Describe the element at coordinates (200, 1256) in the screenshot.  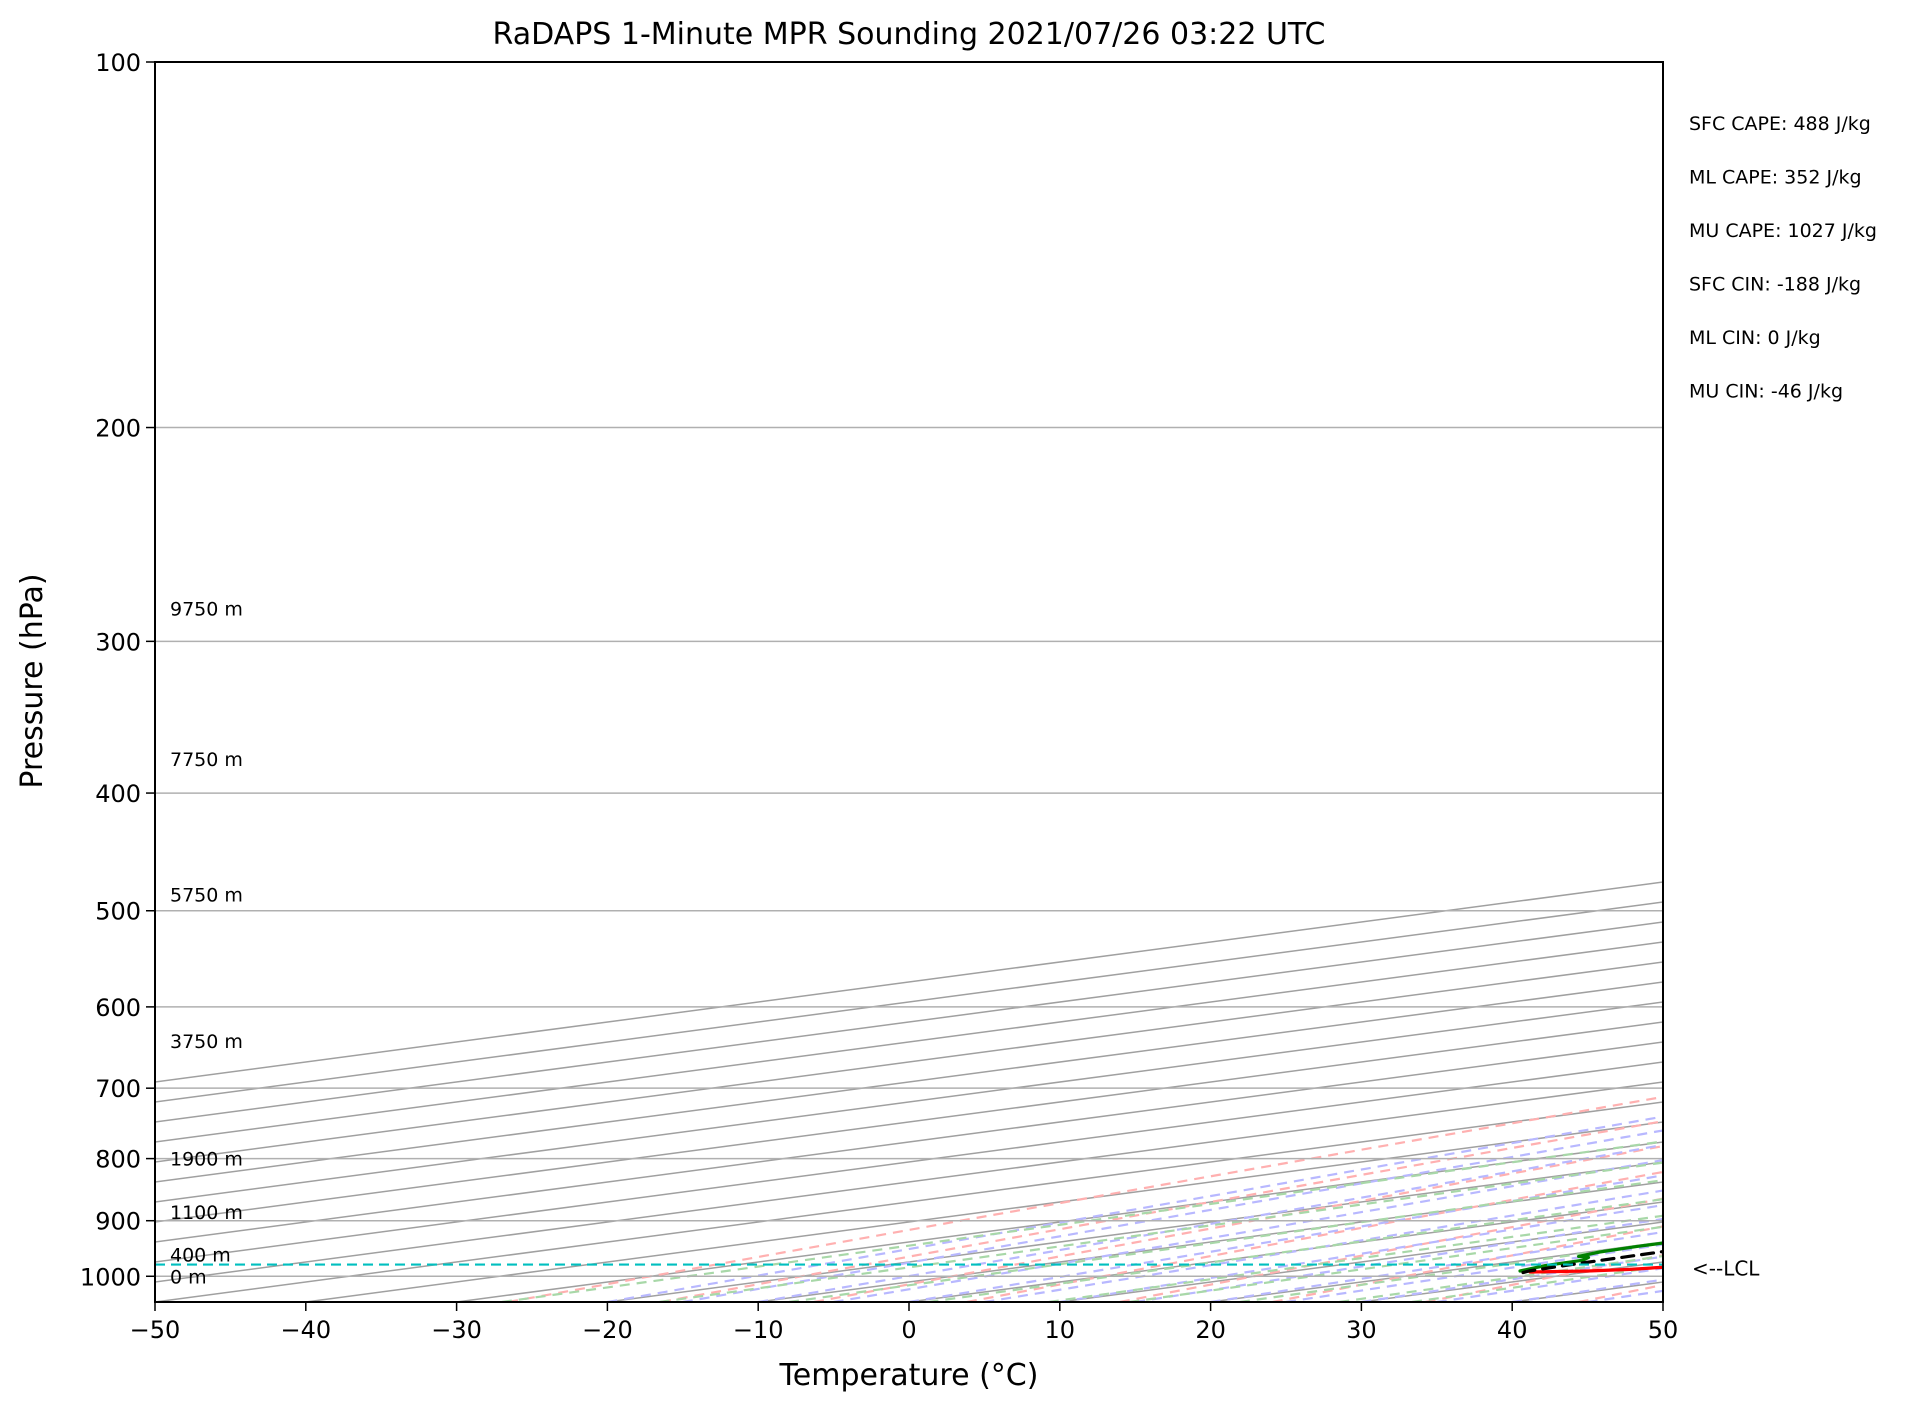
I see `height-label: 400 m` at that location.